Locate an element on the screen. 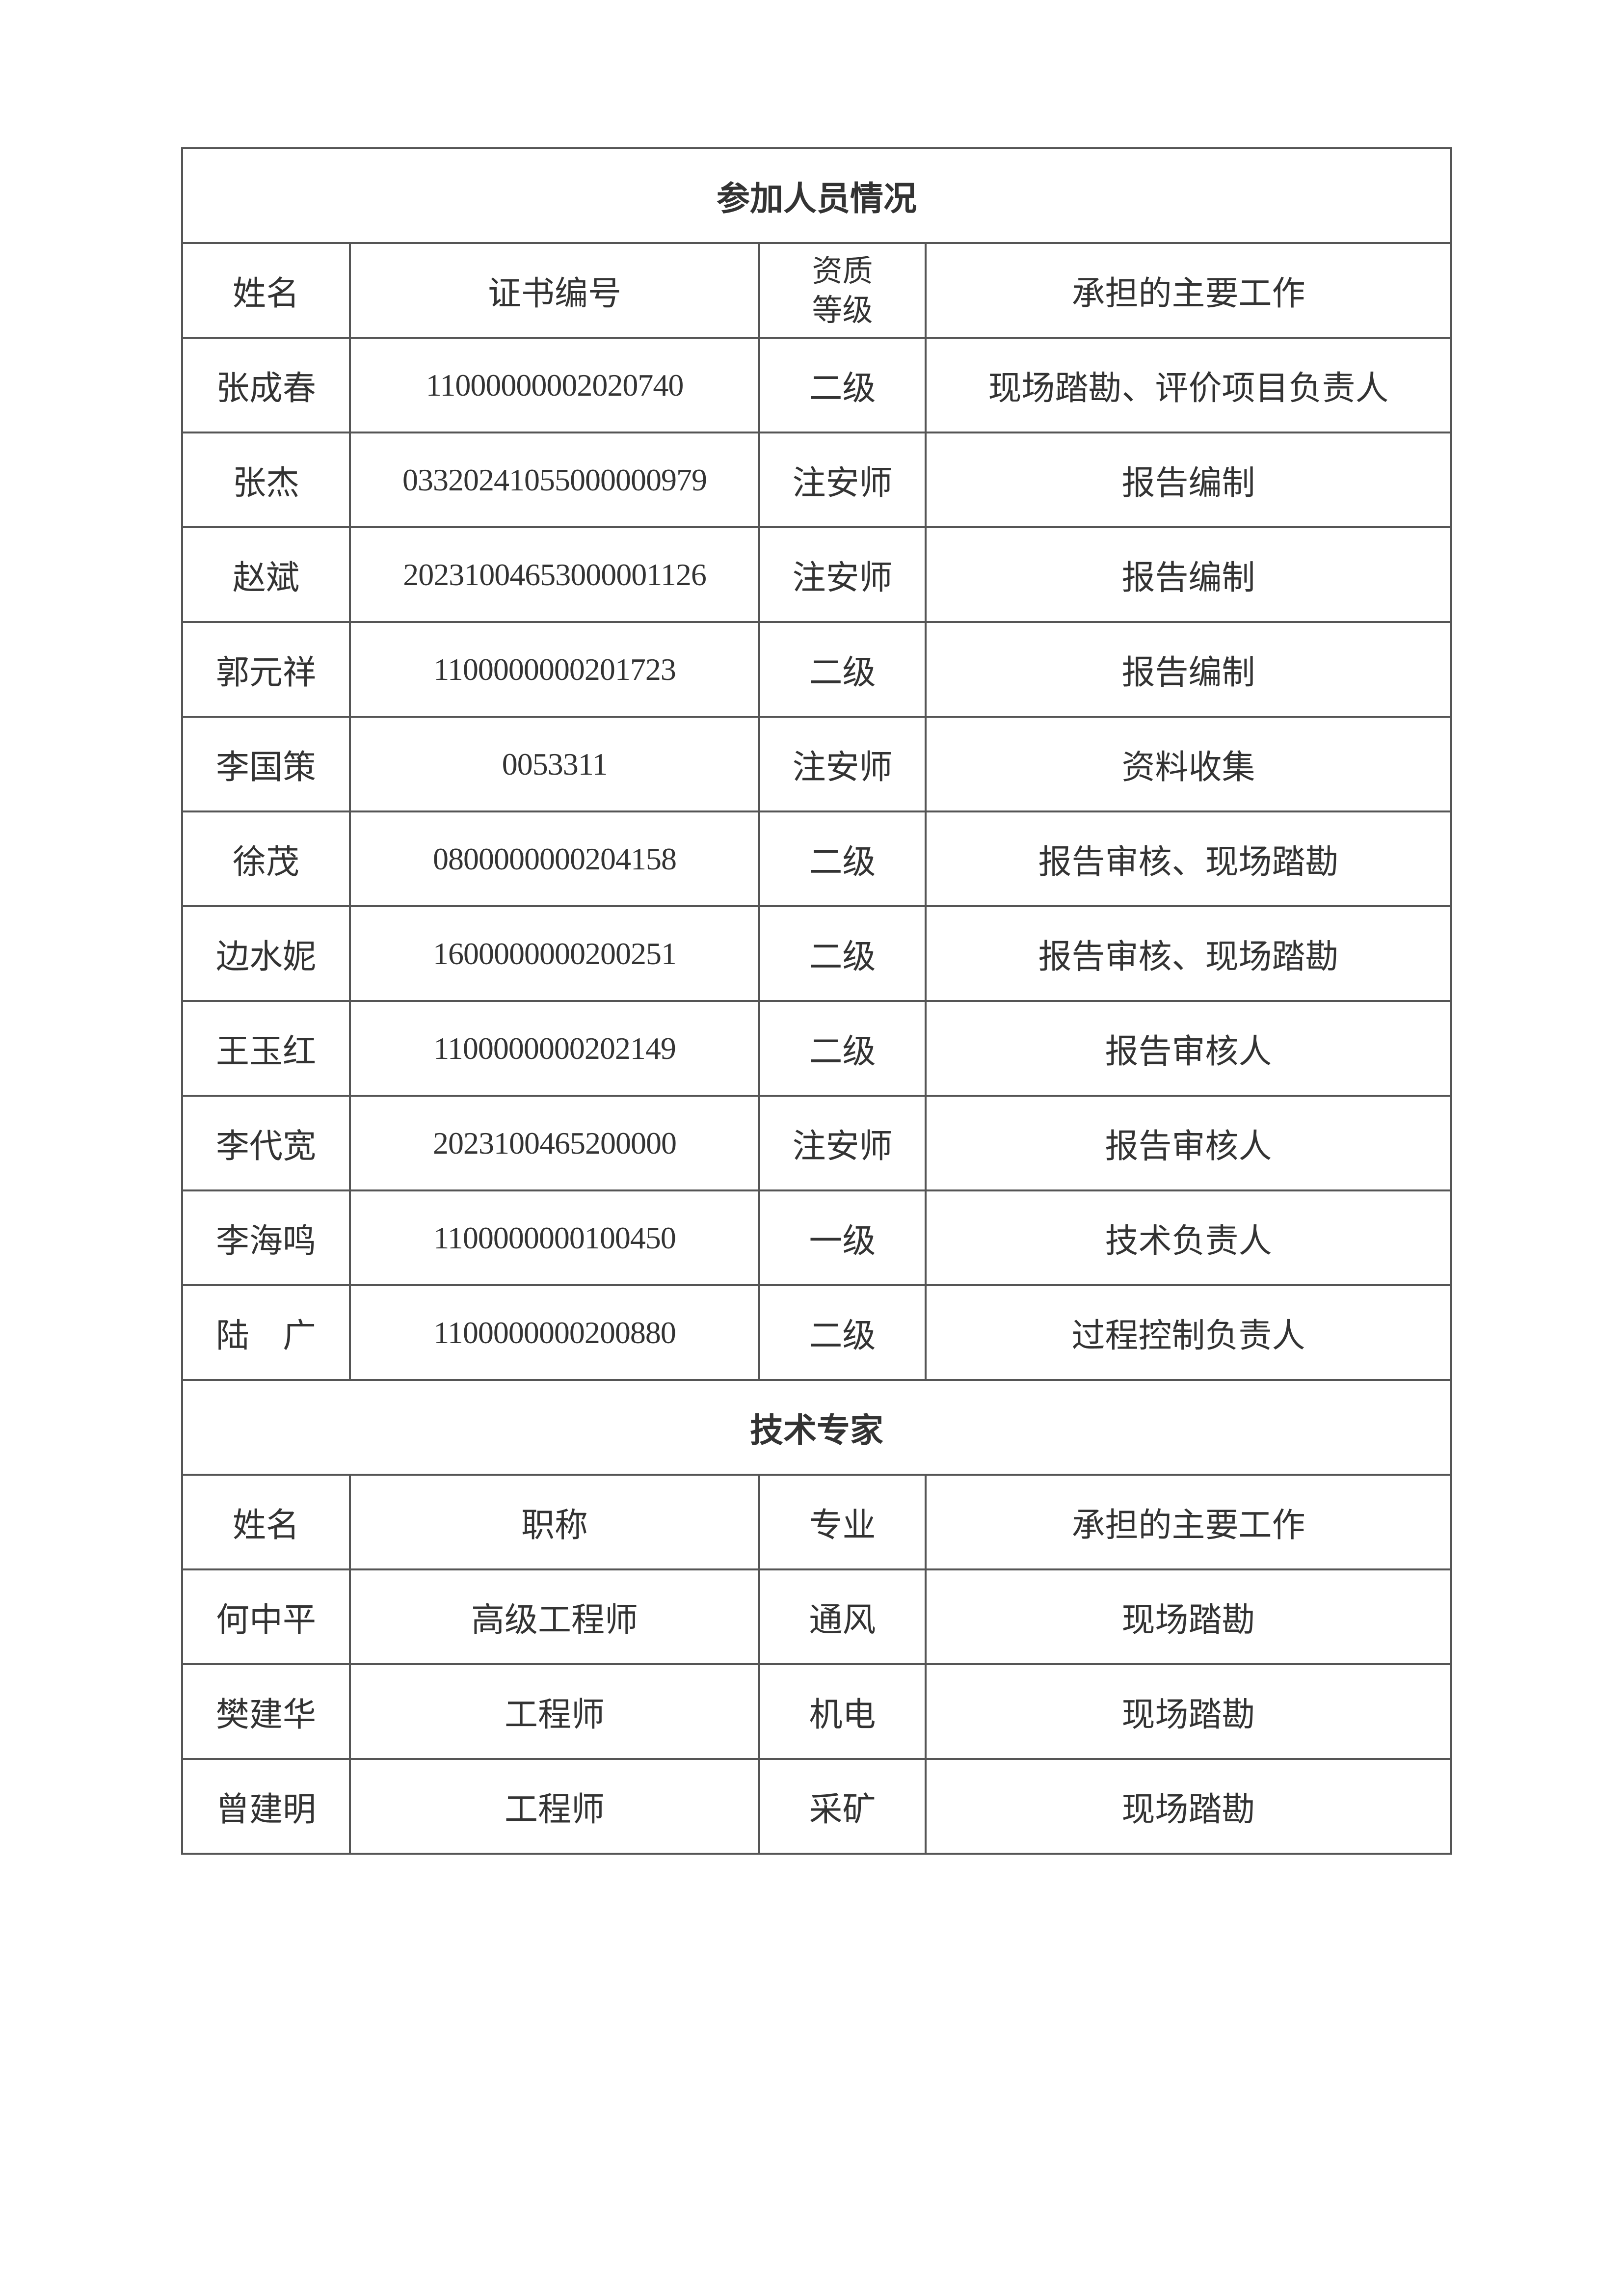 The image size is (1623, 2296). table-row: 技术专家 is located at coordinates (817, 1427).